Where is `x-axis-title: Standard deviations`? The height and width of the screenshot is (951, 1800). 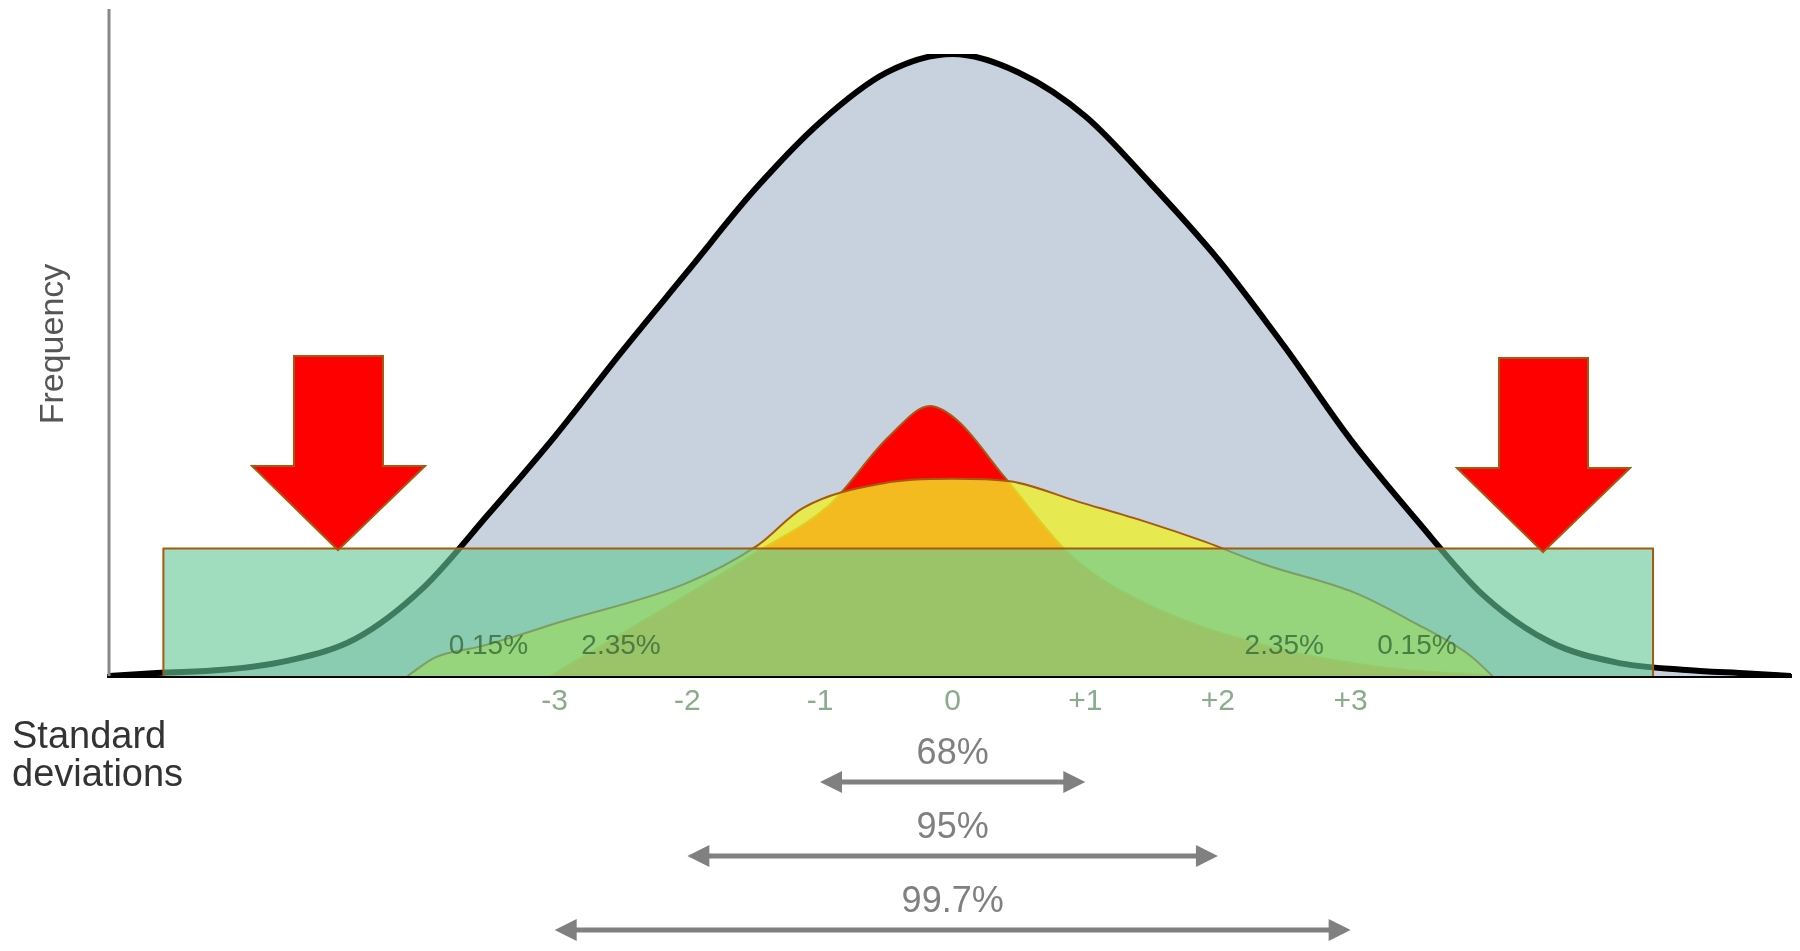
x-axis-title: Standard deviations is located at coordinates (98, 754).